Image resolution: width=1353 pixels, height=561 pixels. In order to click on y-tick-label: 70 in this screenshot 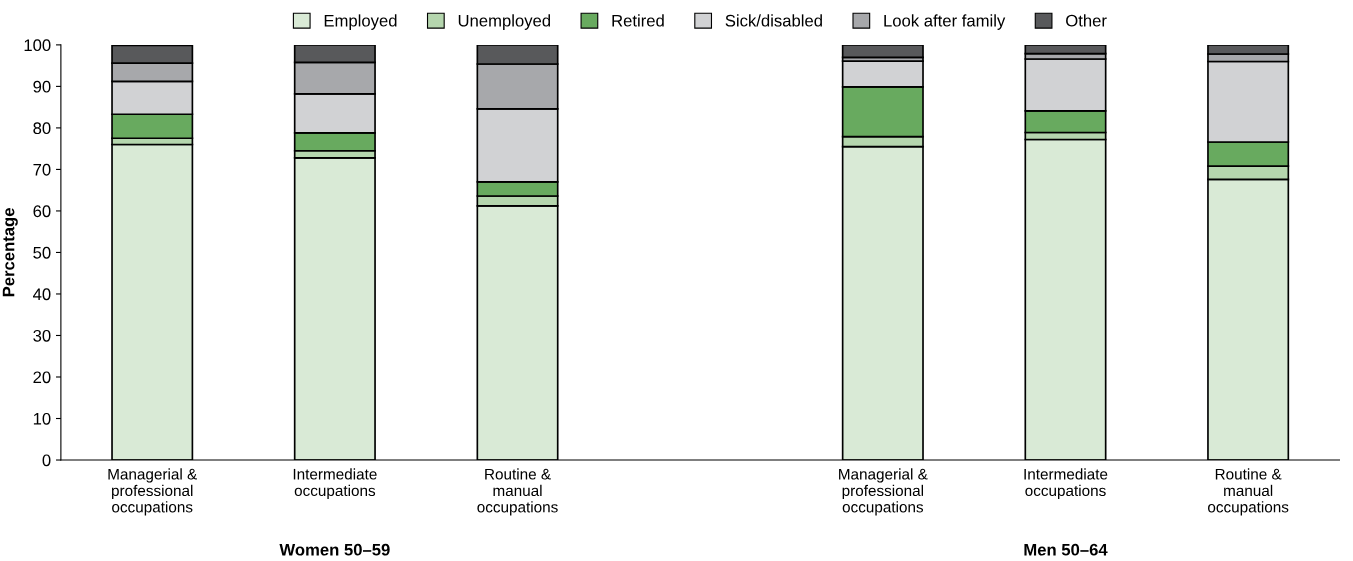, I will do `click(42, 169)`.